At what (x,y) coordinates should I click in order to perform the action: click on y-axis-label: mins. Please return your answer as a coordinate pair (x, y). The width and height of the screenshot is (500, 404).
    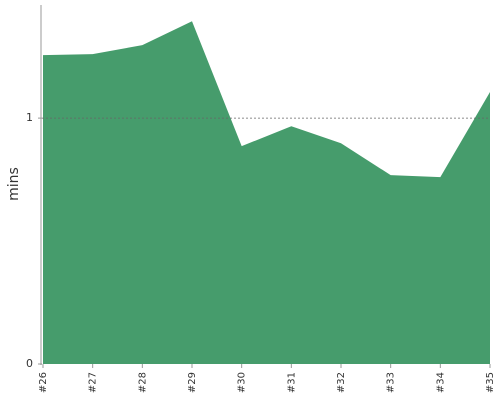
    Looking at the image, I should click on (14, 184).